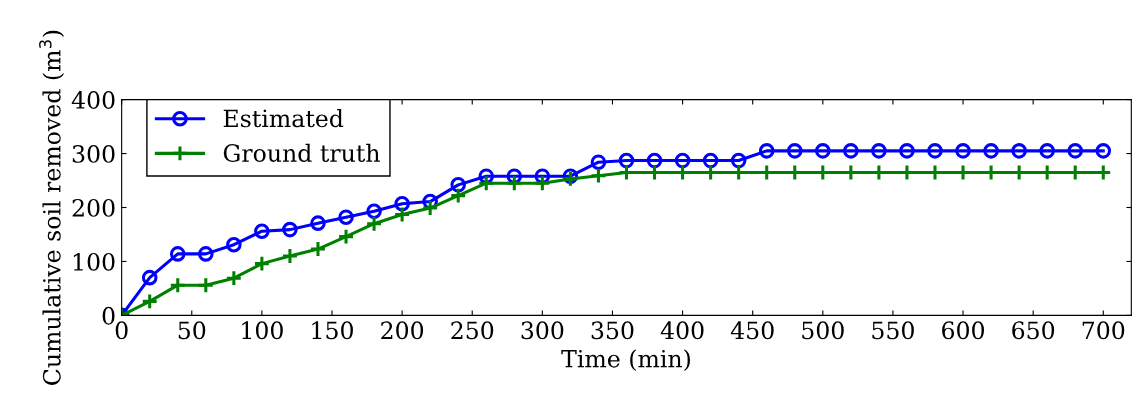 Image resolution: width=1137 pixels, height=415 pixels. Describe the element at coordinates (682, 330) in the screenshot. I see `x-tick-label: 400` at that location.